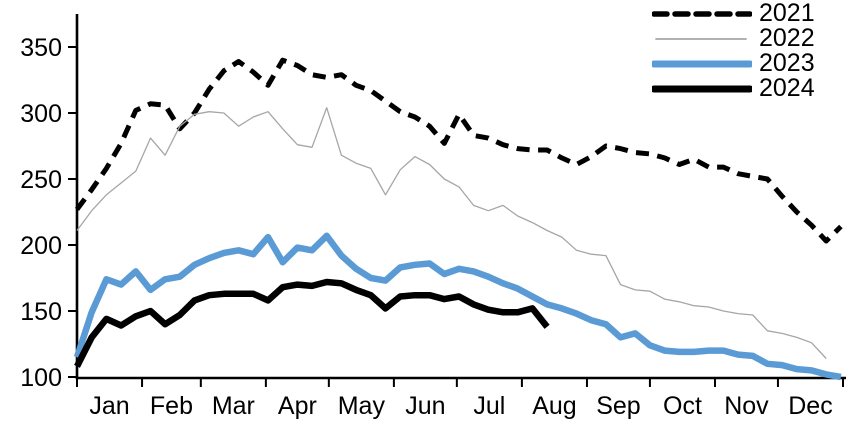 The height and width of the screenshot is (430, 852). I want to click on legend-item-2024: 2024, so click(733, 88).